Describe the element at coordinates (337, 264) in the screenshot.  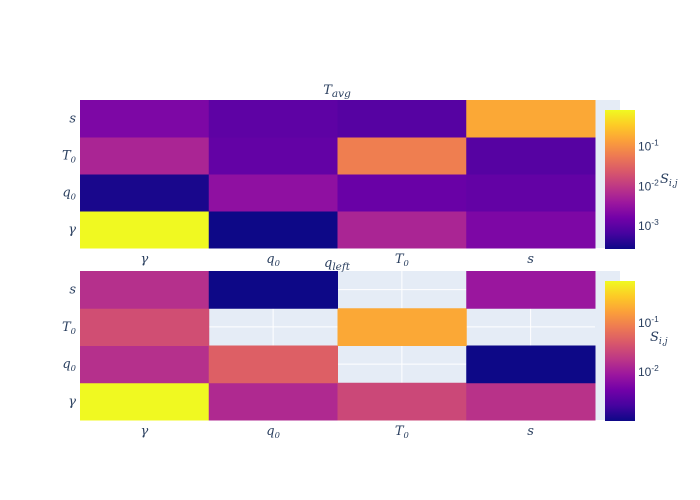
I see `chart-title: qleft` at that location.